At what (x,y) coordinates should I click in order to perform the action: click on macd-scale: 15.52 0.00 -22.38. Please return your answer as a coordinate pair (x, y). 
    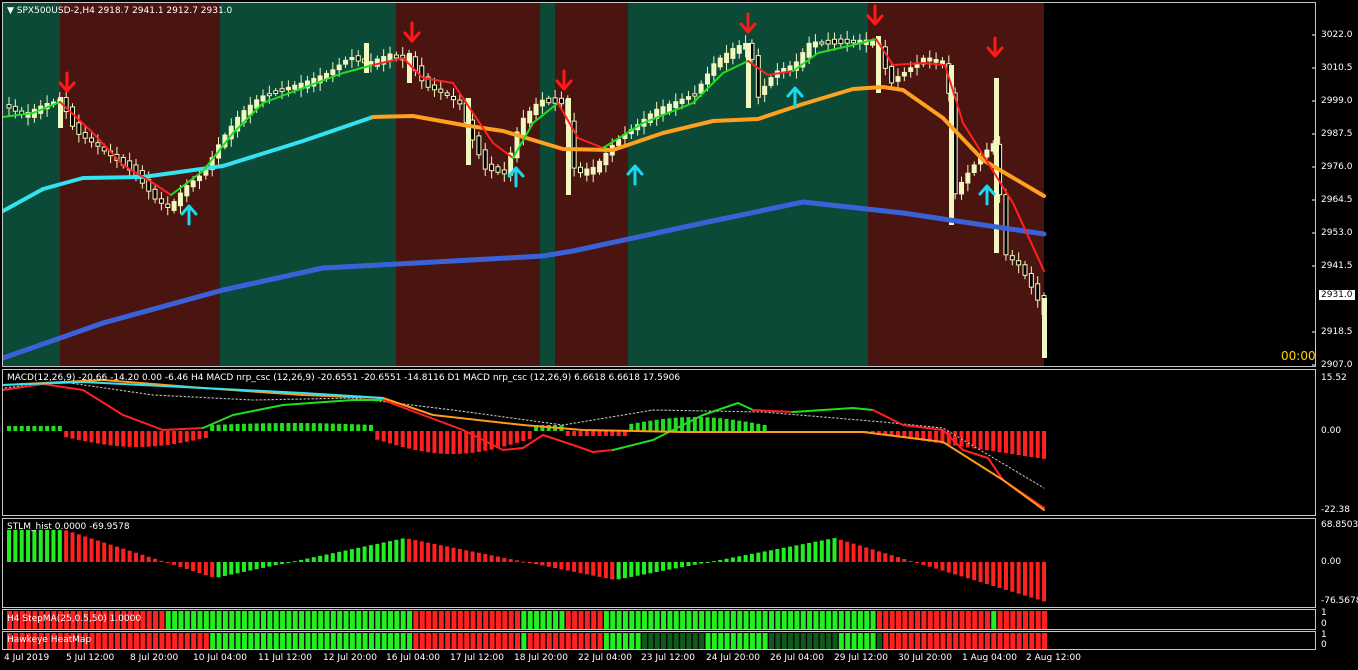
    Looking at the image, I should click on (1338, 442).